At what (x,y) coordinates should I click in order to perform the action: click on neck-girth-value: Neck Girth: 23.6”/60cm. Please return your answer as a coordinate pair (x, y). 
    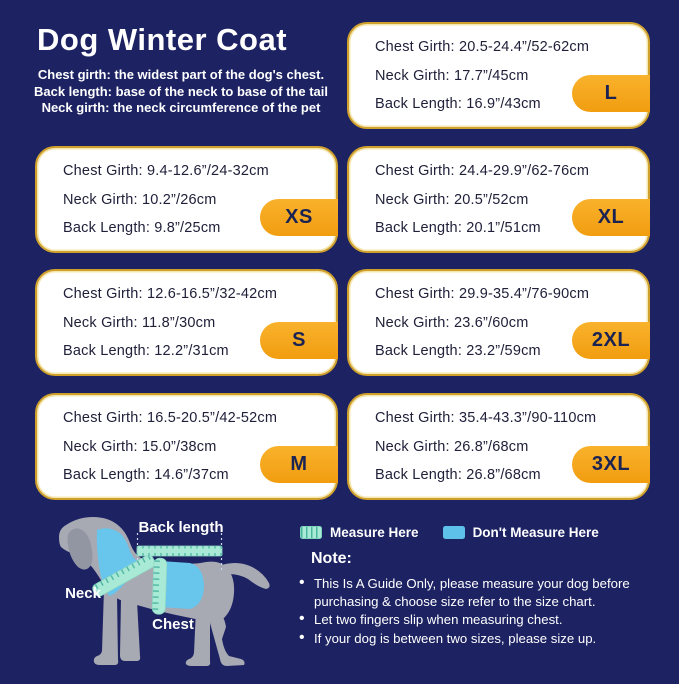
    Looking at the image, I should click on (452, 322).